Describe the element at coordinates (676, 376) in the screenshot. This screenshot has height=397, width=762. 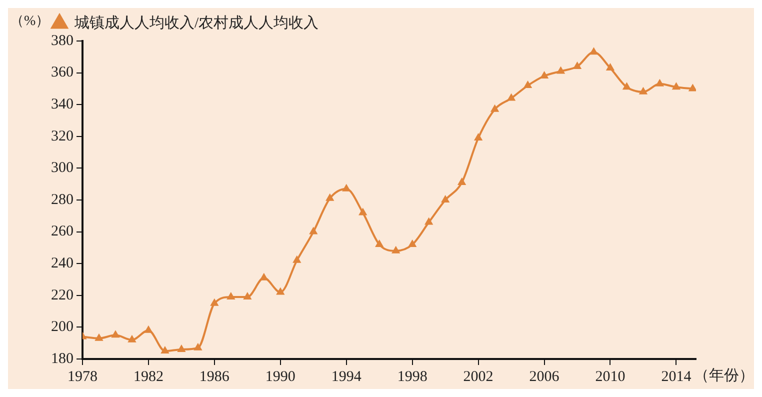
I see `x-tick-label: 2014` at that location.